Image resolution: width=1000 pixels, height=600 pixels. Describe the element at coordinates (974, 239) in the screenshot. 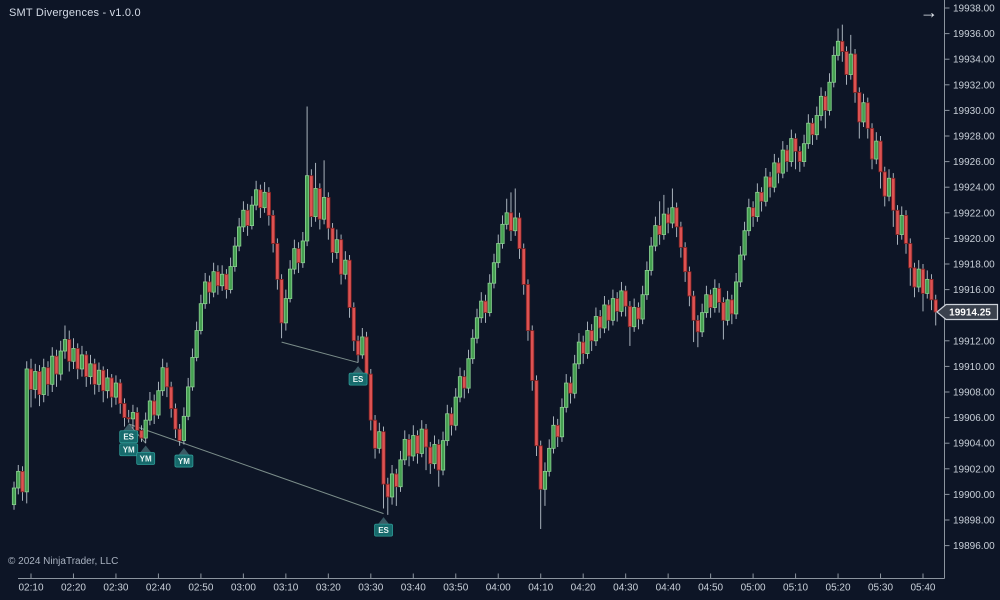

I see `price-tick-label: 19920.00` at that location.